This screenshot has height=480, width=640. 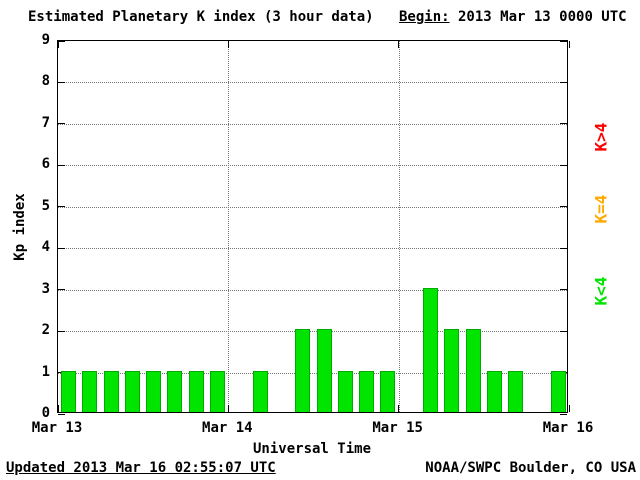 I want to click on y-tick-label: 9, so click(x=45, y=40).